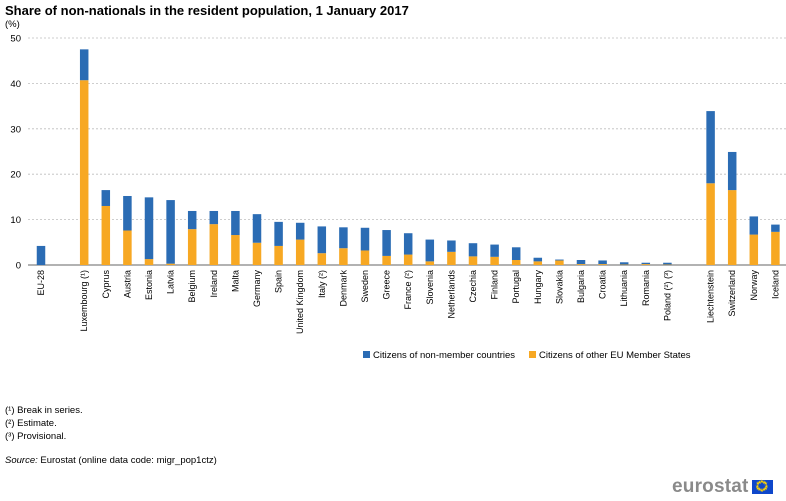 This screenshot has height=501, width=786. I want to click on footnote-provisional: (³) Provisional., so click(36, 436).